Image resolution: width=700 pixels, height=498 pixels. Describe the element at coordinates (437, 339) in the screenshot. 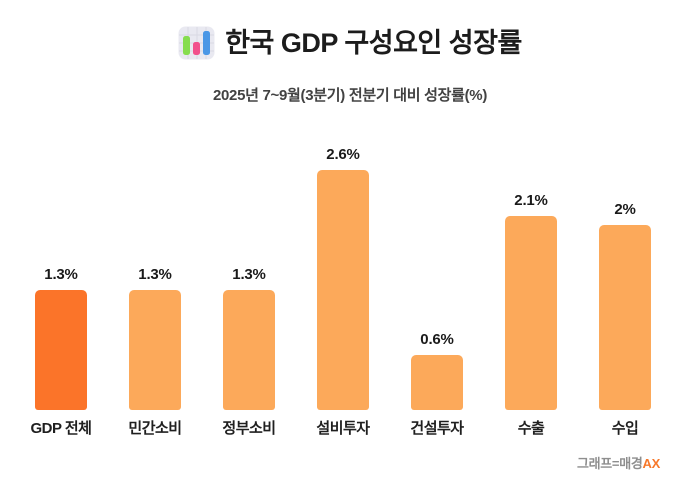

I see `value-label: 0.6%` at that location.